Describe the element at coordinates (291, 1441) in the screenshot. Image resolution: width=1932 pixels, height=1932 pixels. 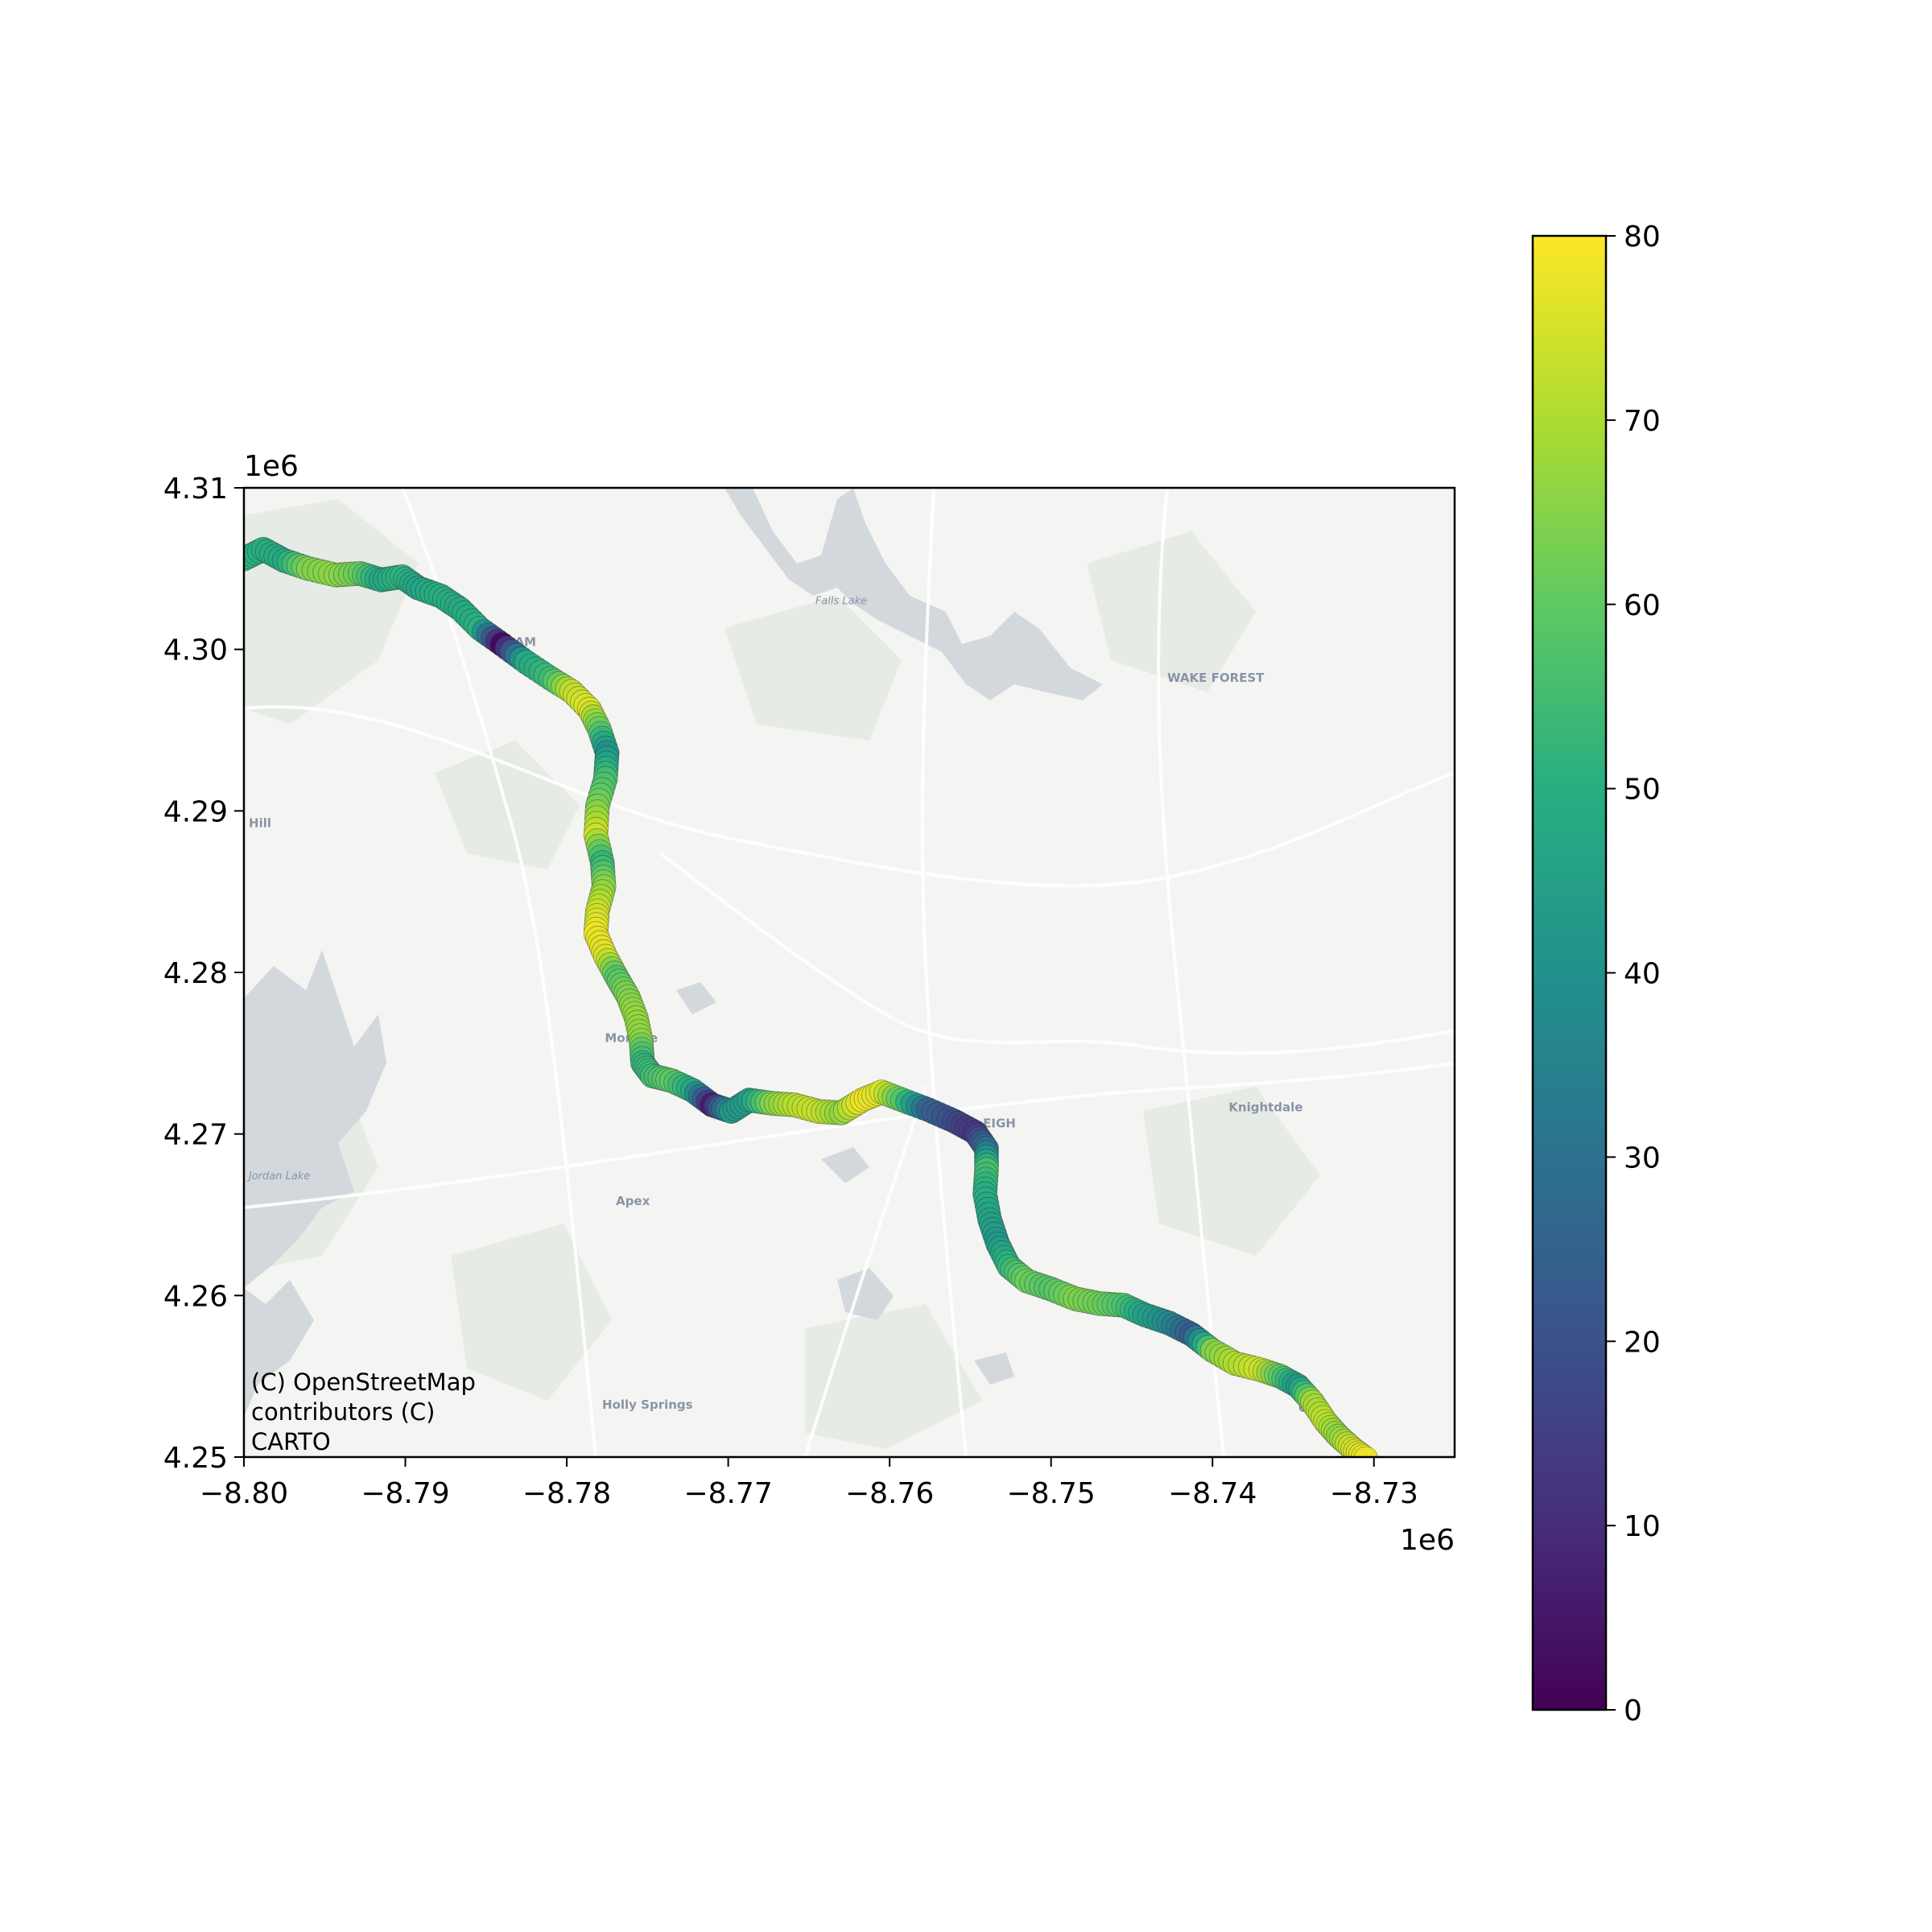
I see `attribution-line-3: CARTO` at that location.